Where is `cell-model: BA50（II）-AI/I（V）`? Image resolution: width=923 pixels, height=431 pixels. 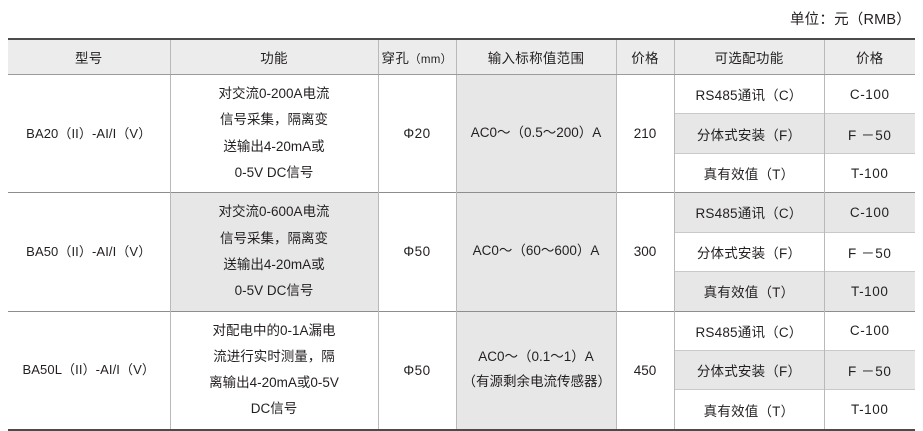 cell-model: BA50（II）-AI/I（V） is located at coordinates (89, 251).